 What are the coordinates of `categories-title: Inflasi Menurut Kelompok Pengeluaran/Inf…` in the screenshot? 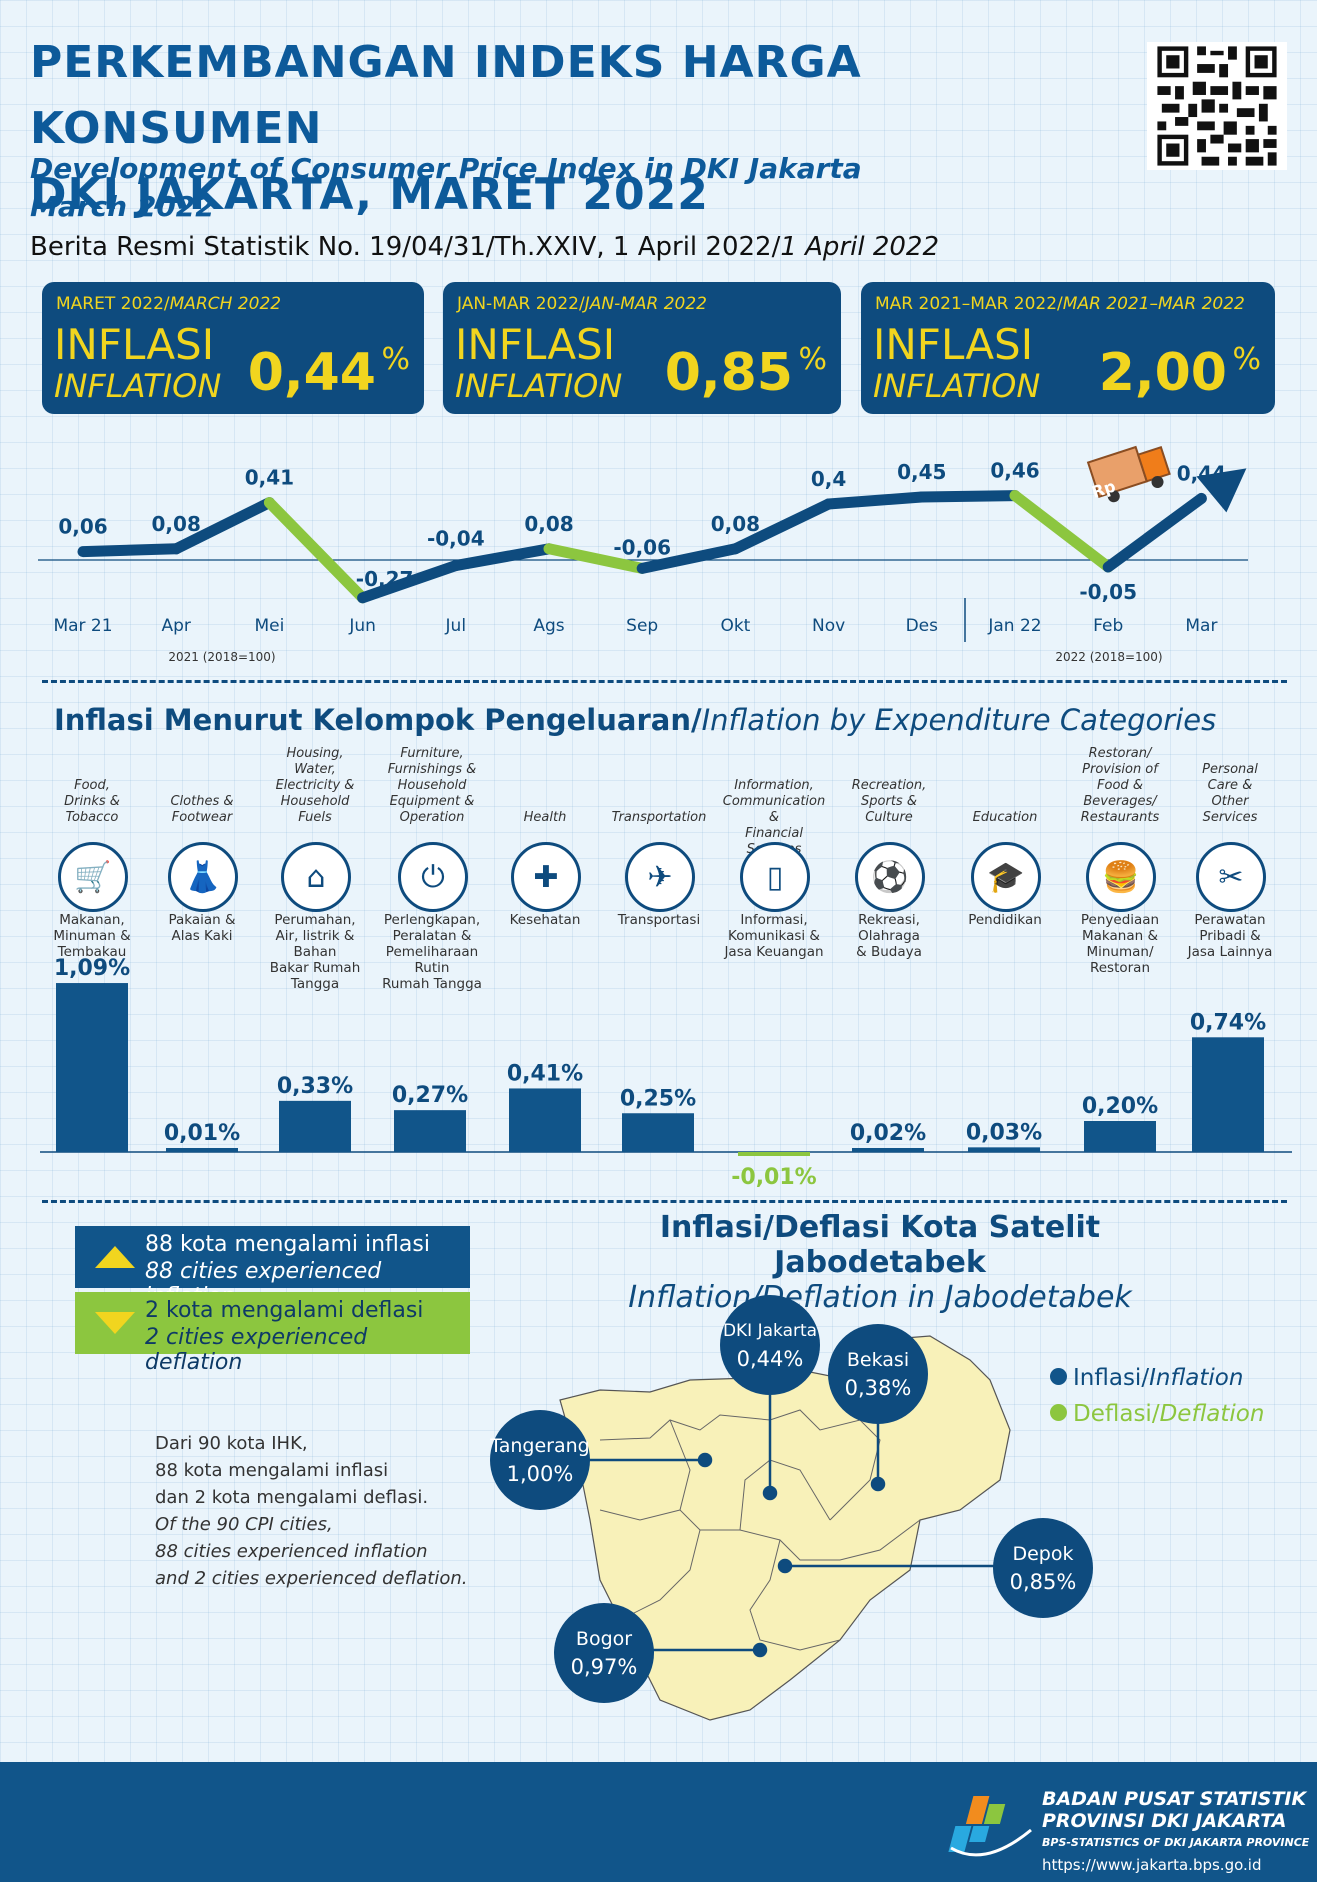 It's located at (635, 720).